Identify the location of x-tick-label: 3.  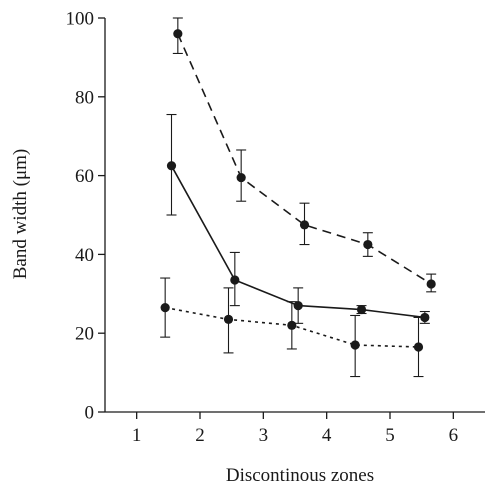
(264, 435).